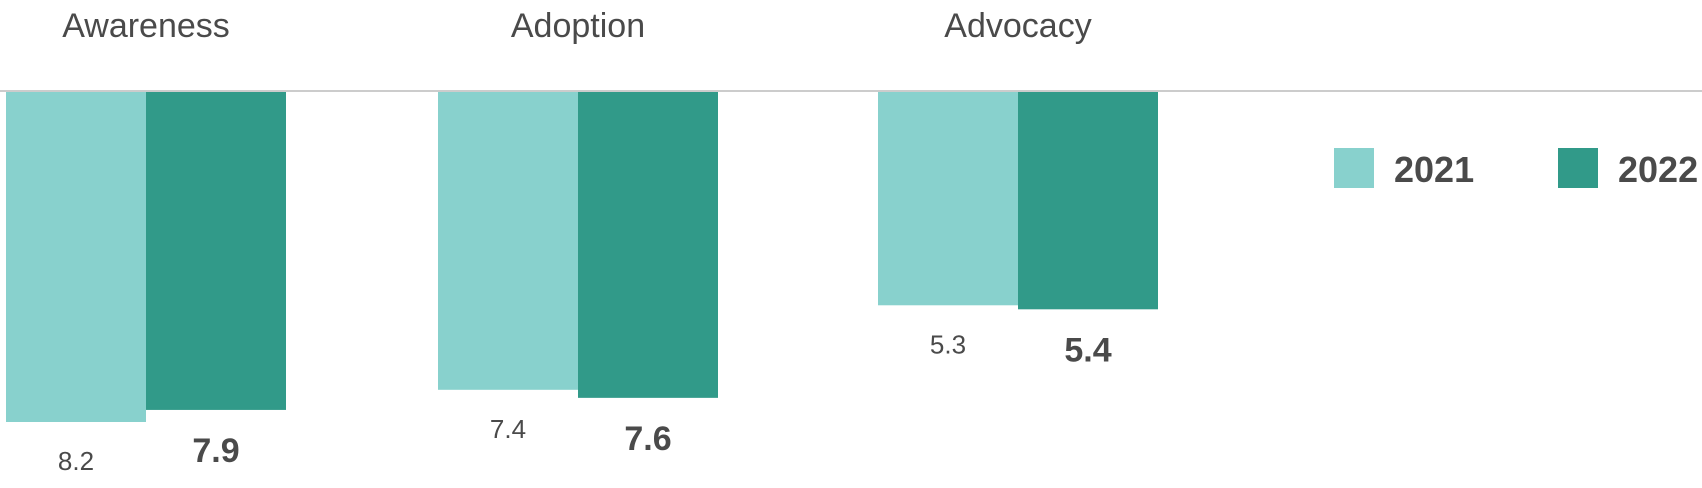  I want to click on legend-swatch-2021, so click(1354, 168).